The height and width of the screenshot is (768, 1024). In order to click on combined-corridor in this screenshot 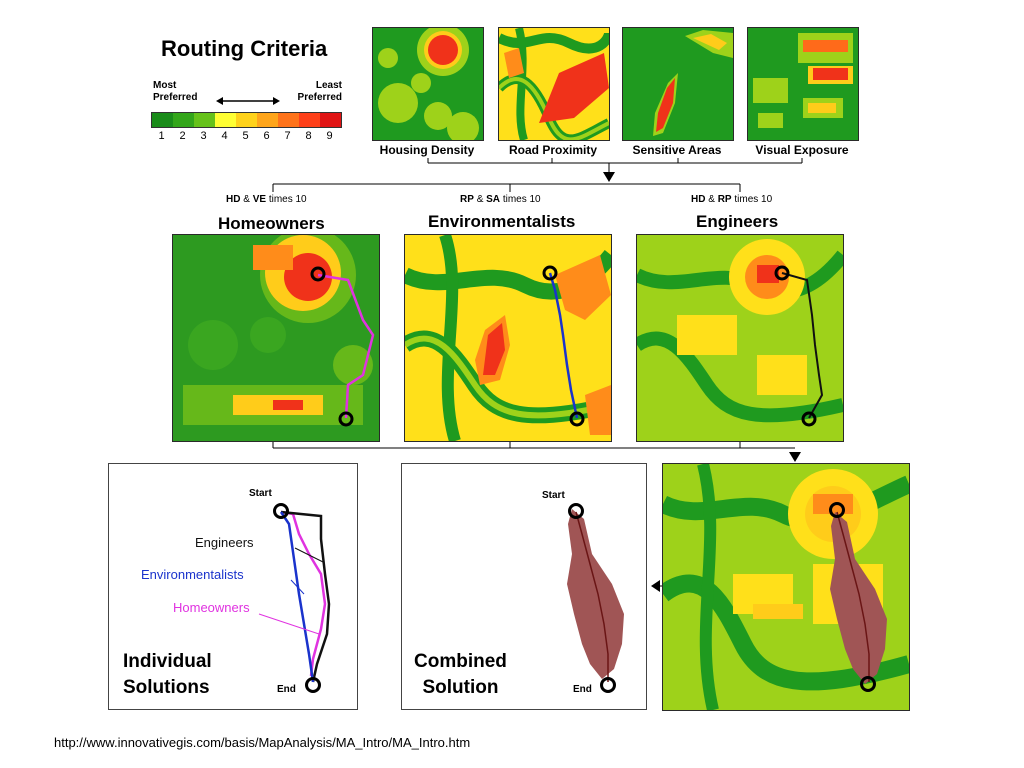, I will do `click(595, 598)`.